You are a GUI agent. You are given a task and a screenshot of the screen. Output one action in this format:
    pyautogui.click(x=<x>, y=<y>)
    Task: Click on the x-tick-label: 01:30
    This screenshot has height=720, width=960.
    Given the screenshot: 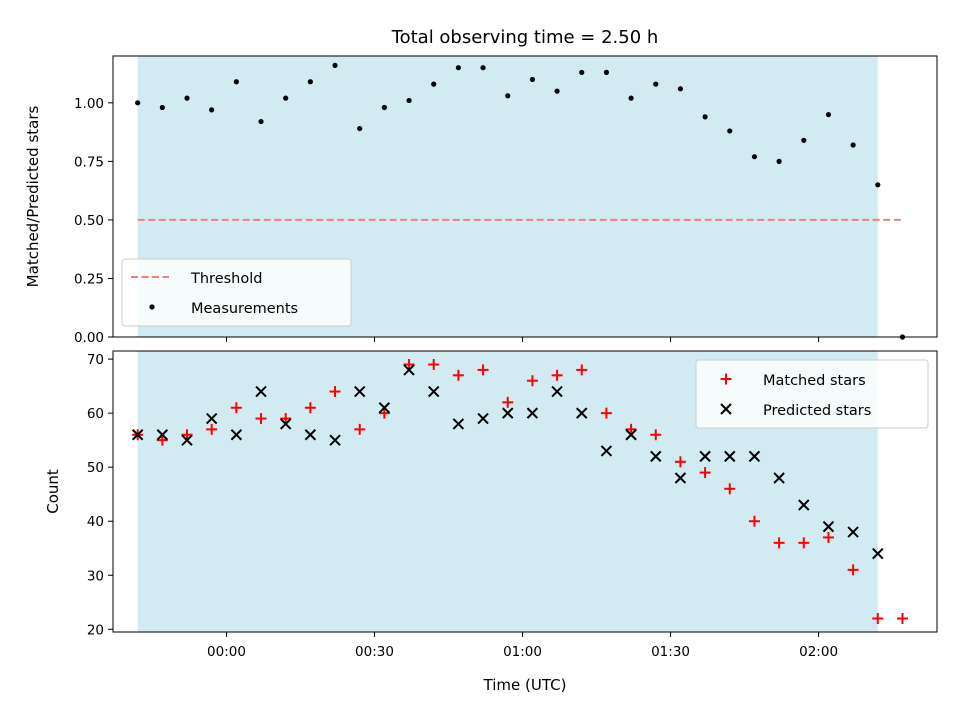 What is the action you would take?
    pyautogui.click(x=670, y=652)
    